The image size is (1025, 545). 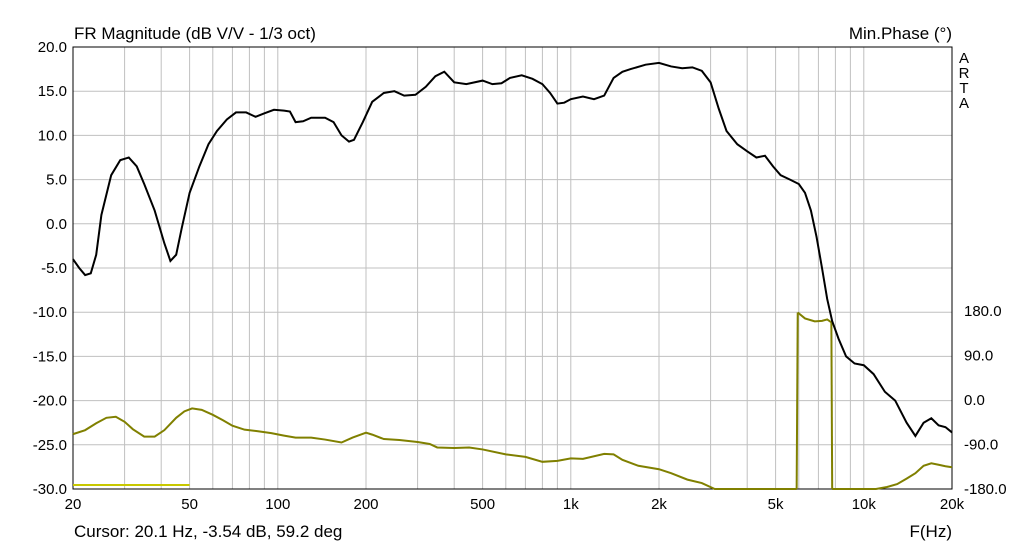 What do you see at coordinates (54, 268) in the screenshot?
I see `y-tick-label: -5.0` at bounding box center [54, 268].